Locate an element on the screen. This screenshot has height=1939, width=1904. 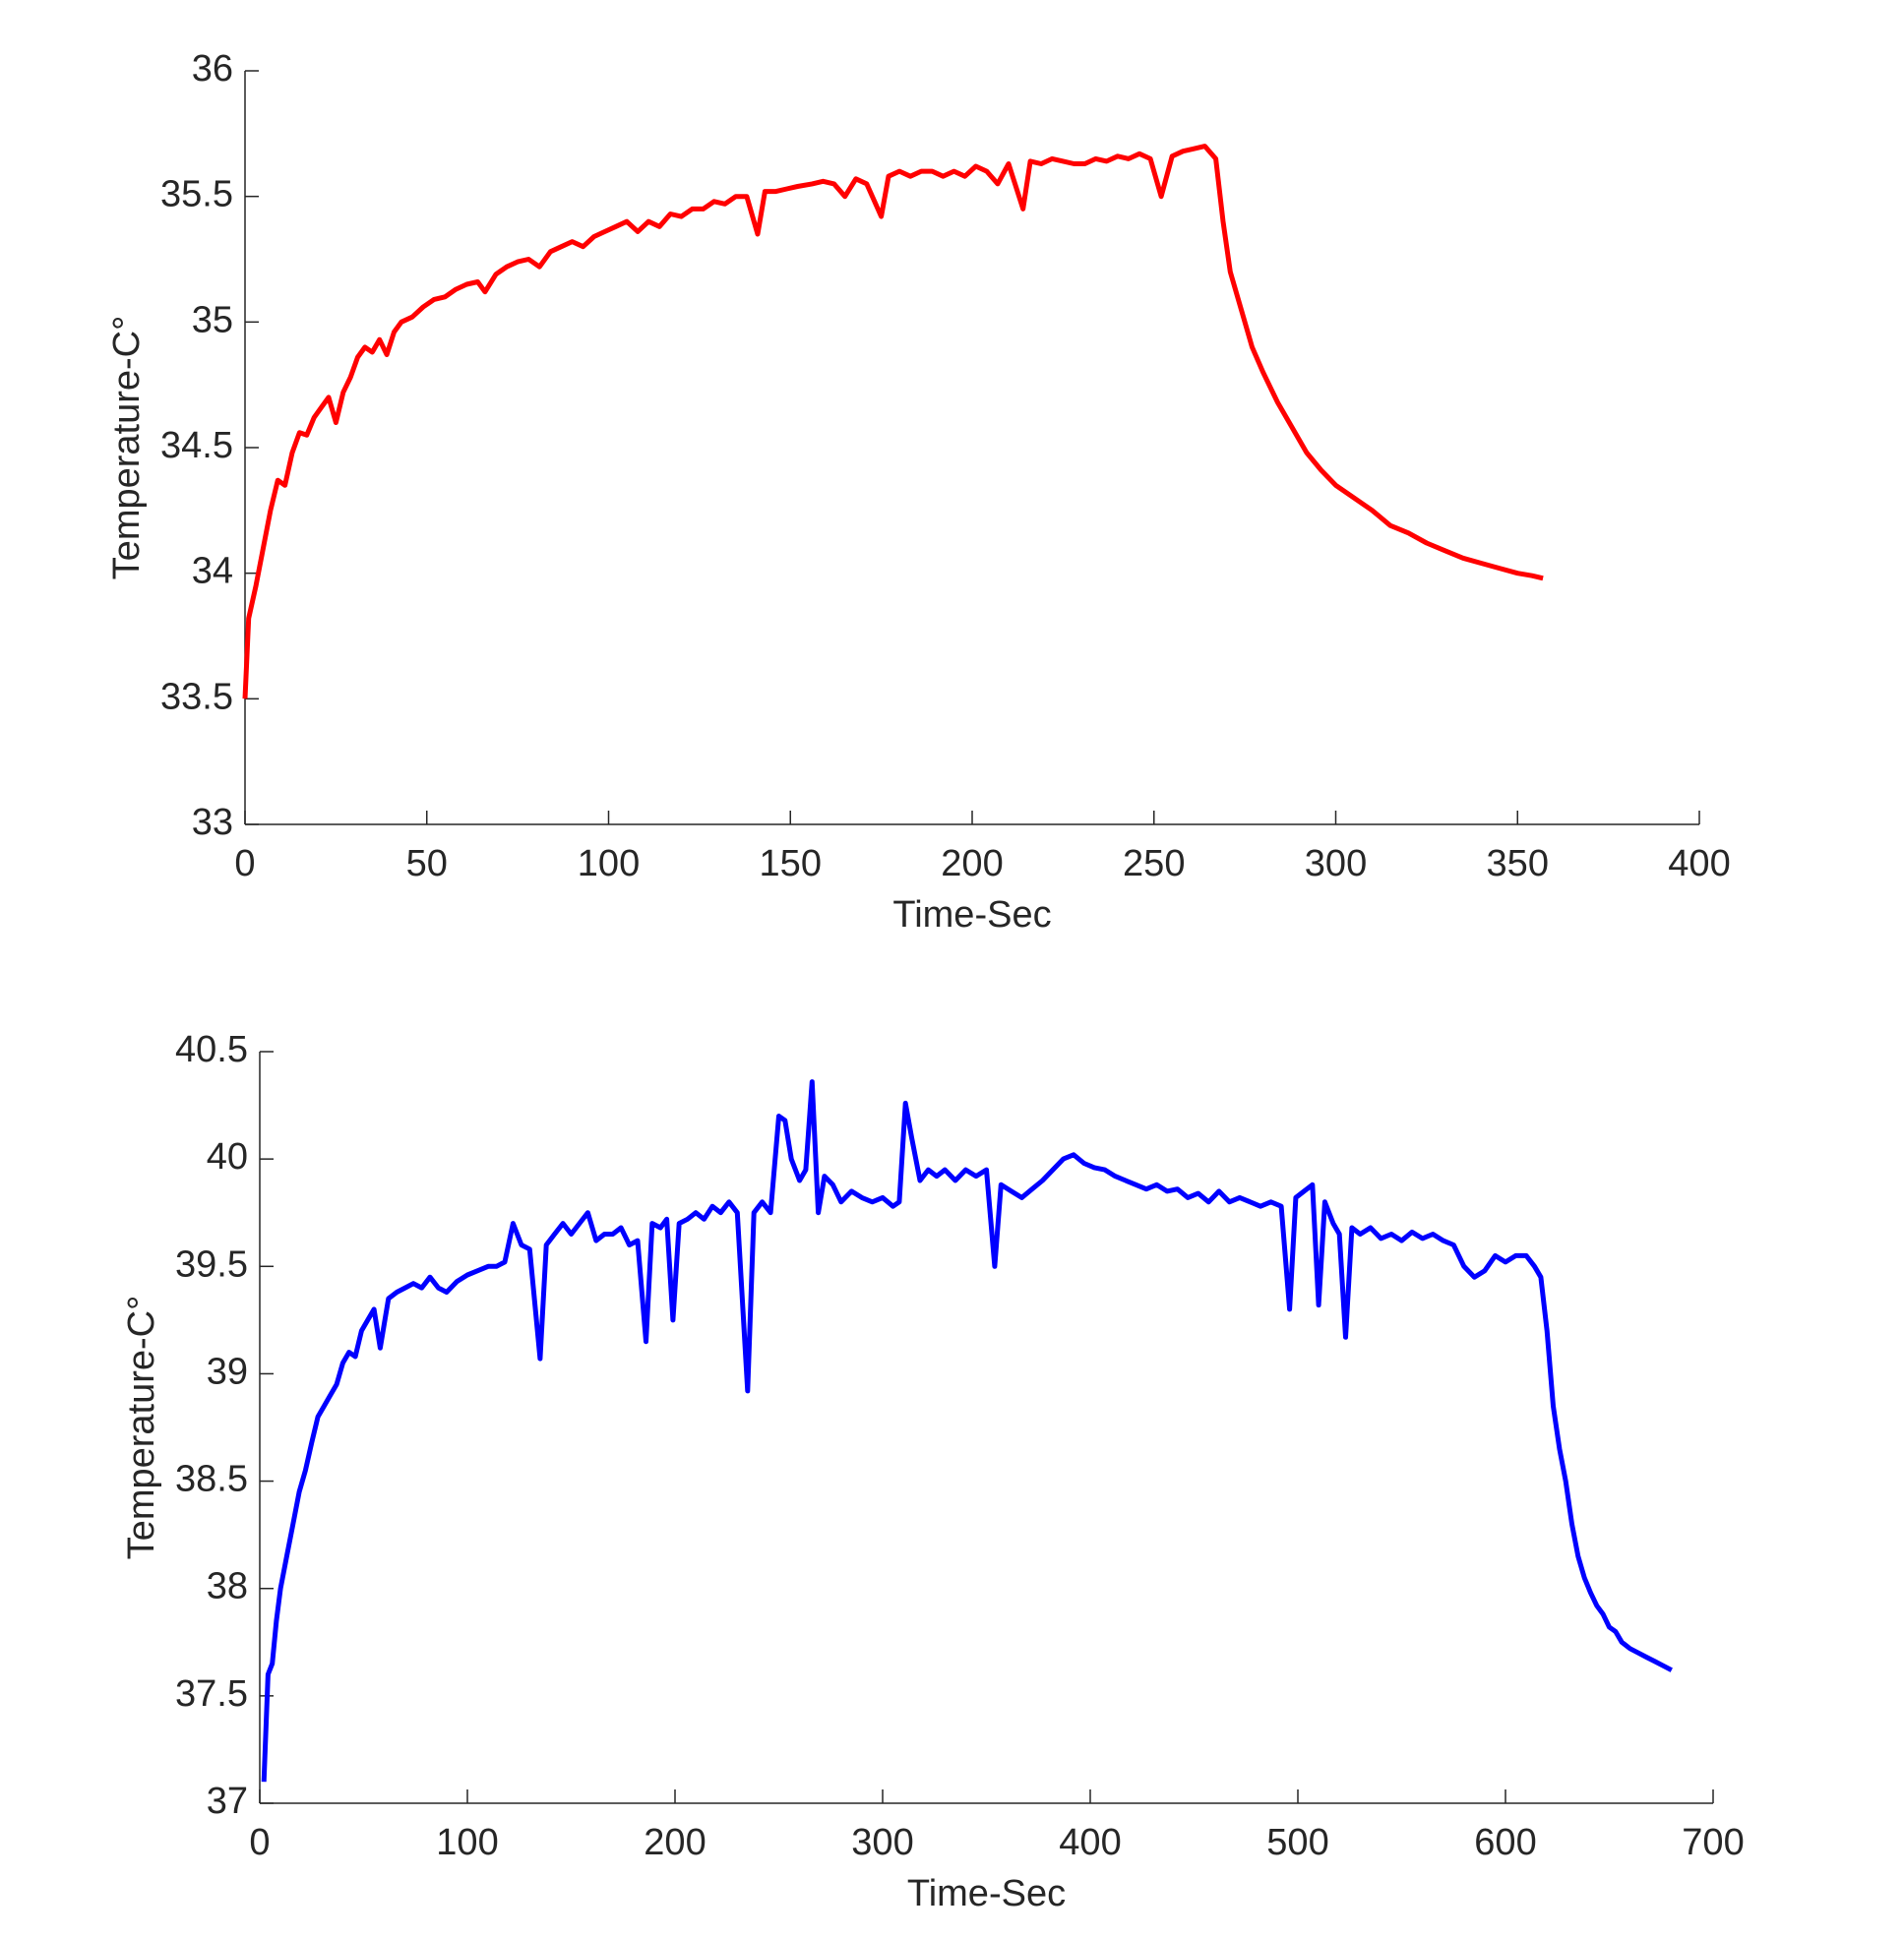
x-tick-label: 50 is located at coordinates (427, 863).